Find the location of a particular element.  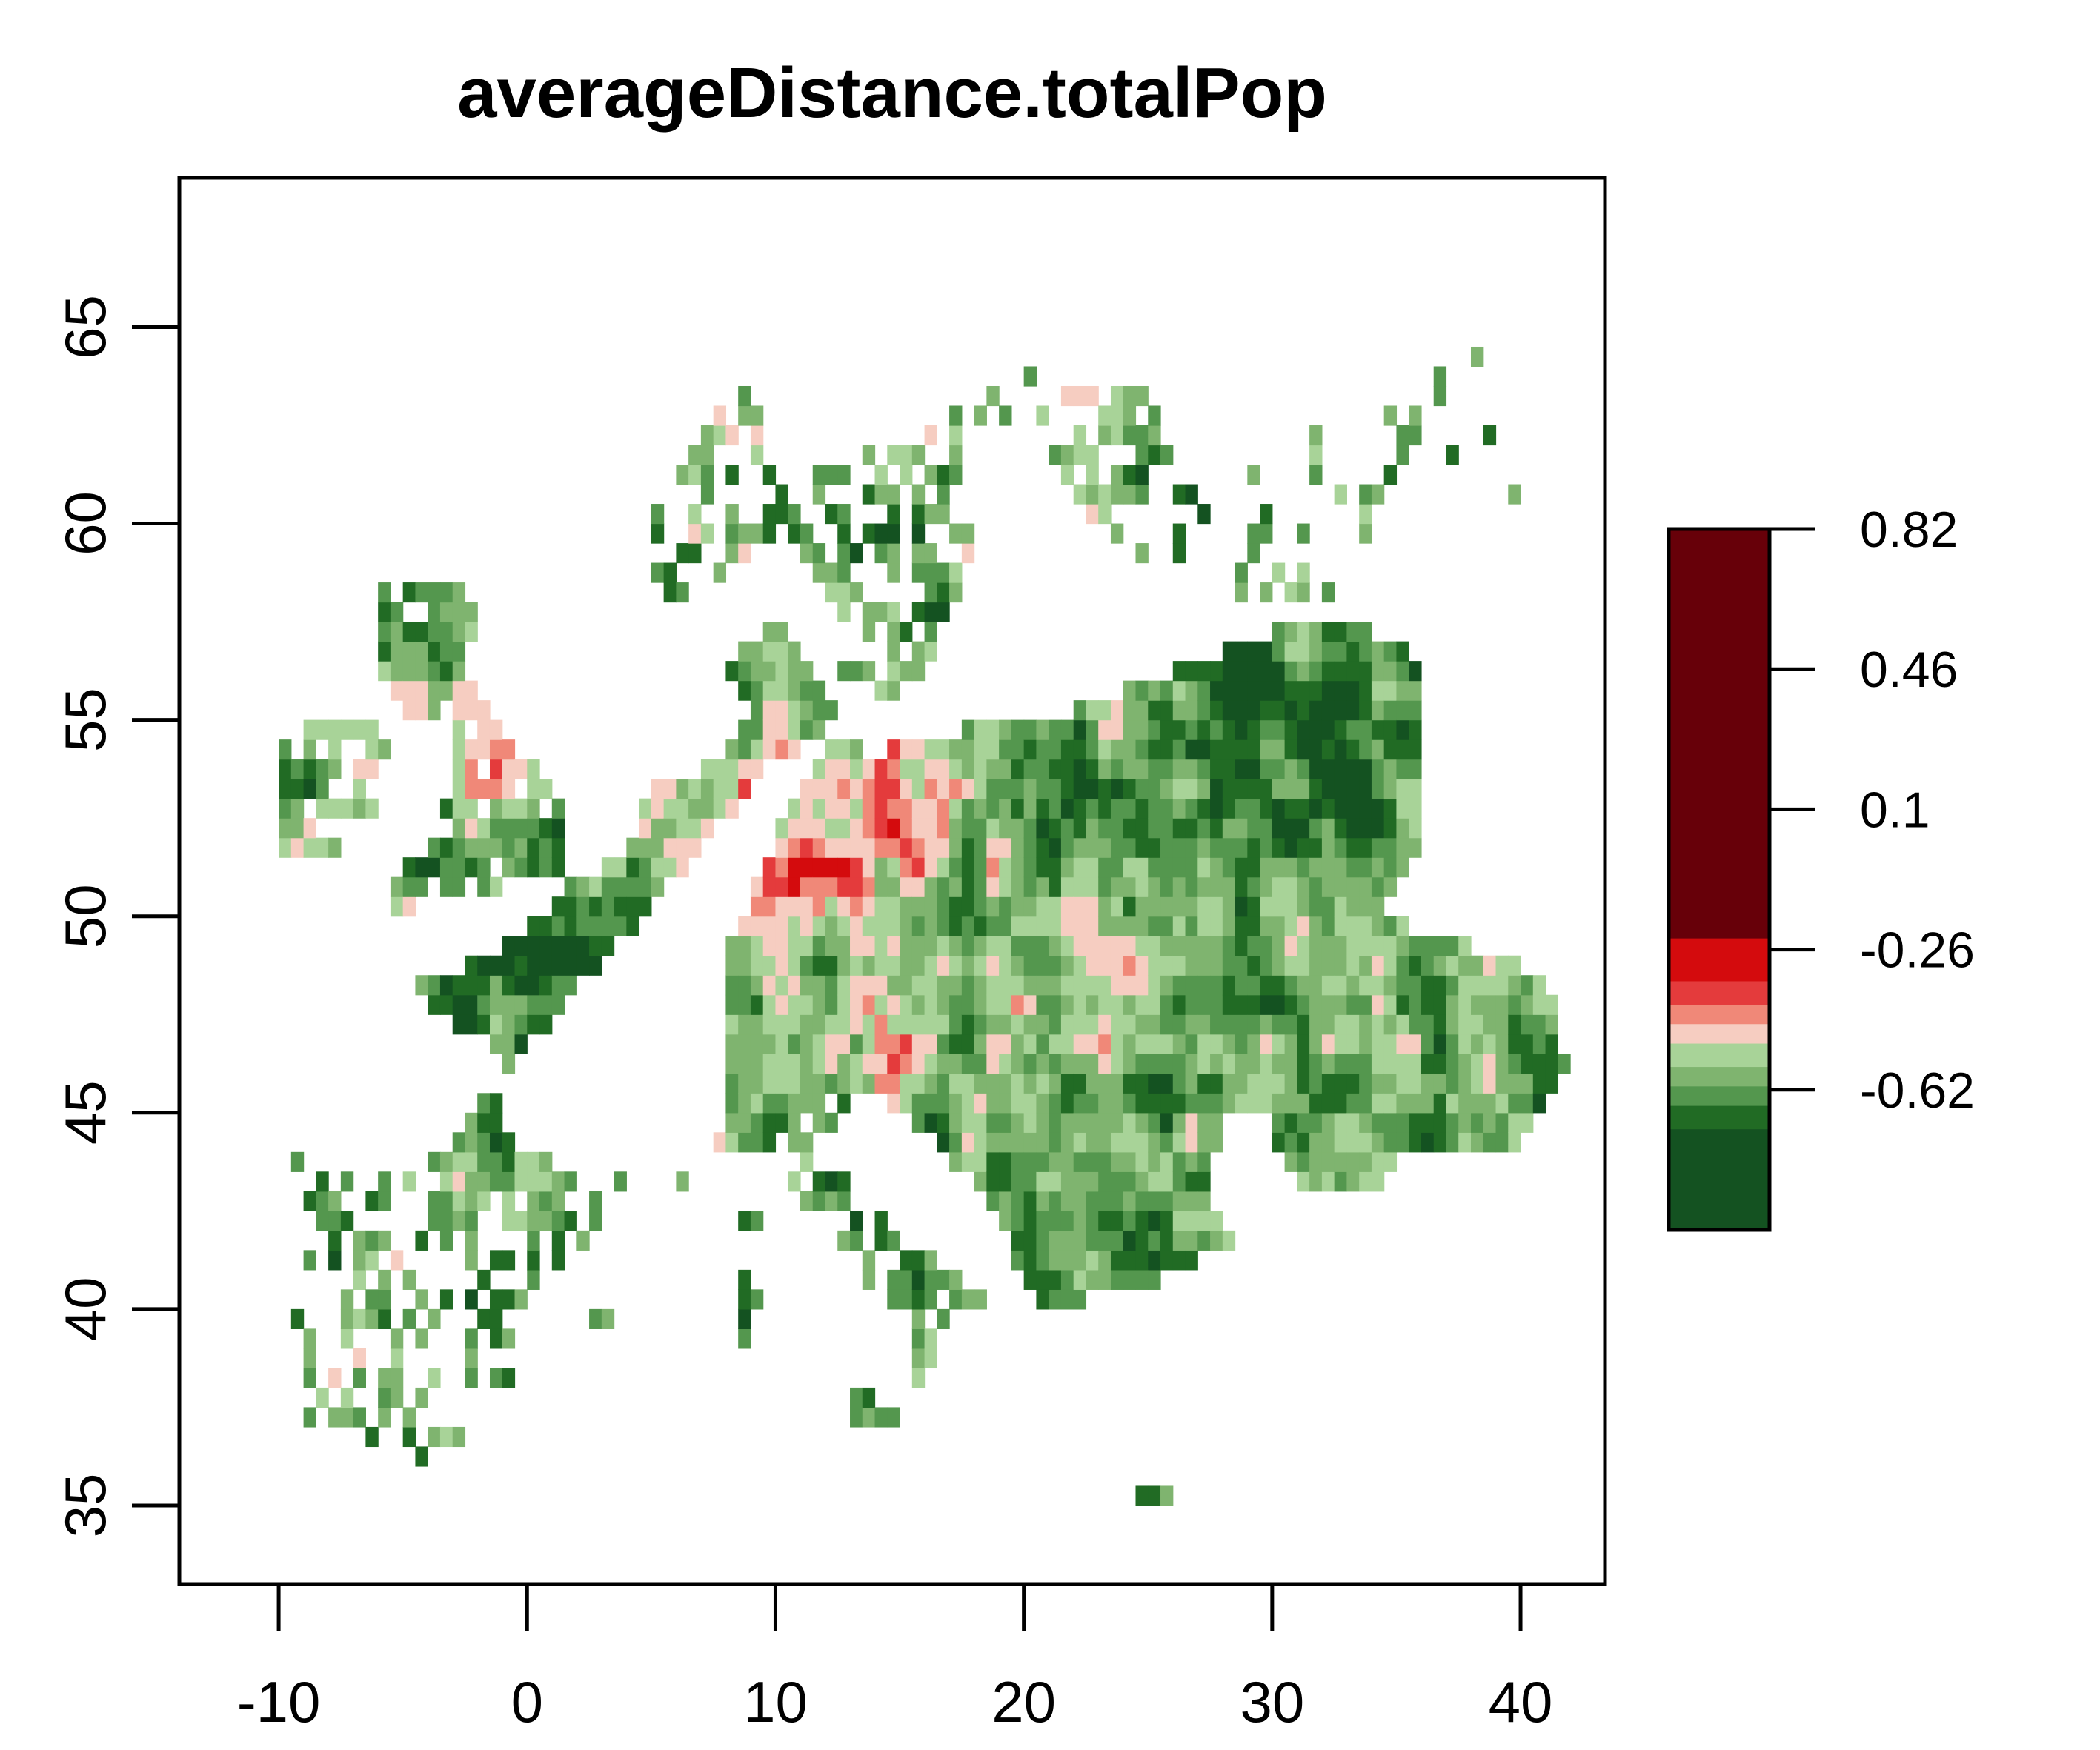

legend-tick-label: 0.46 is located at coordinates (1909, 670).